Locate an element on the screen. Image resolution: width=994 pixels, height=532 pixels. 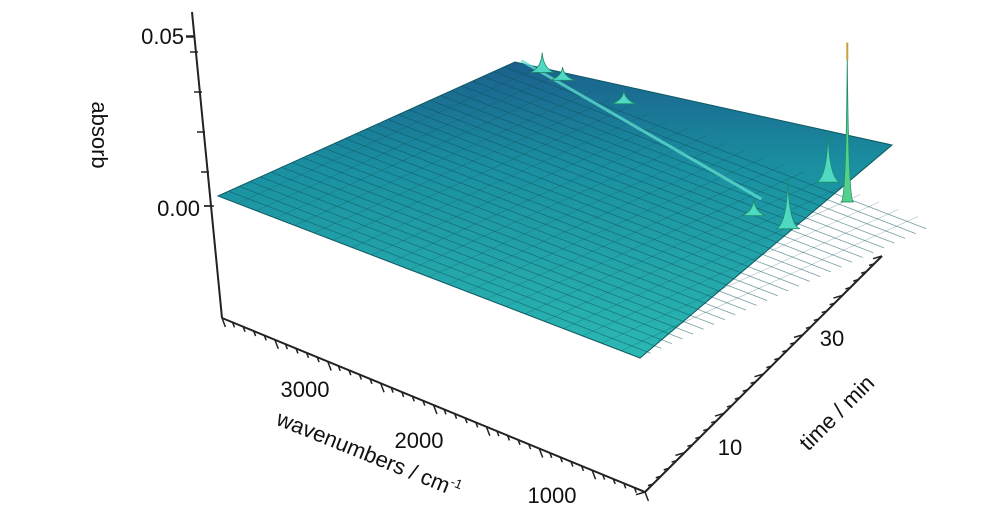
x-axis-title: wavenumbers / cm-1 is located at coordinates (368, 453).